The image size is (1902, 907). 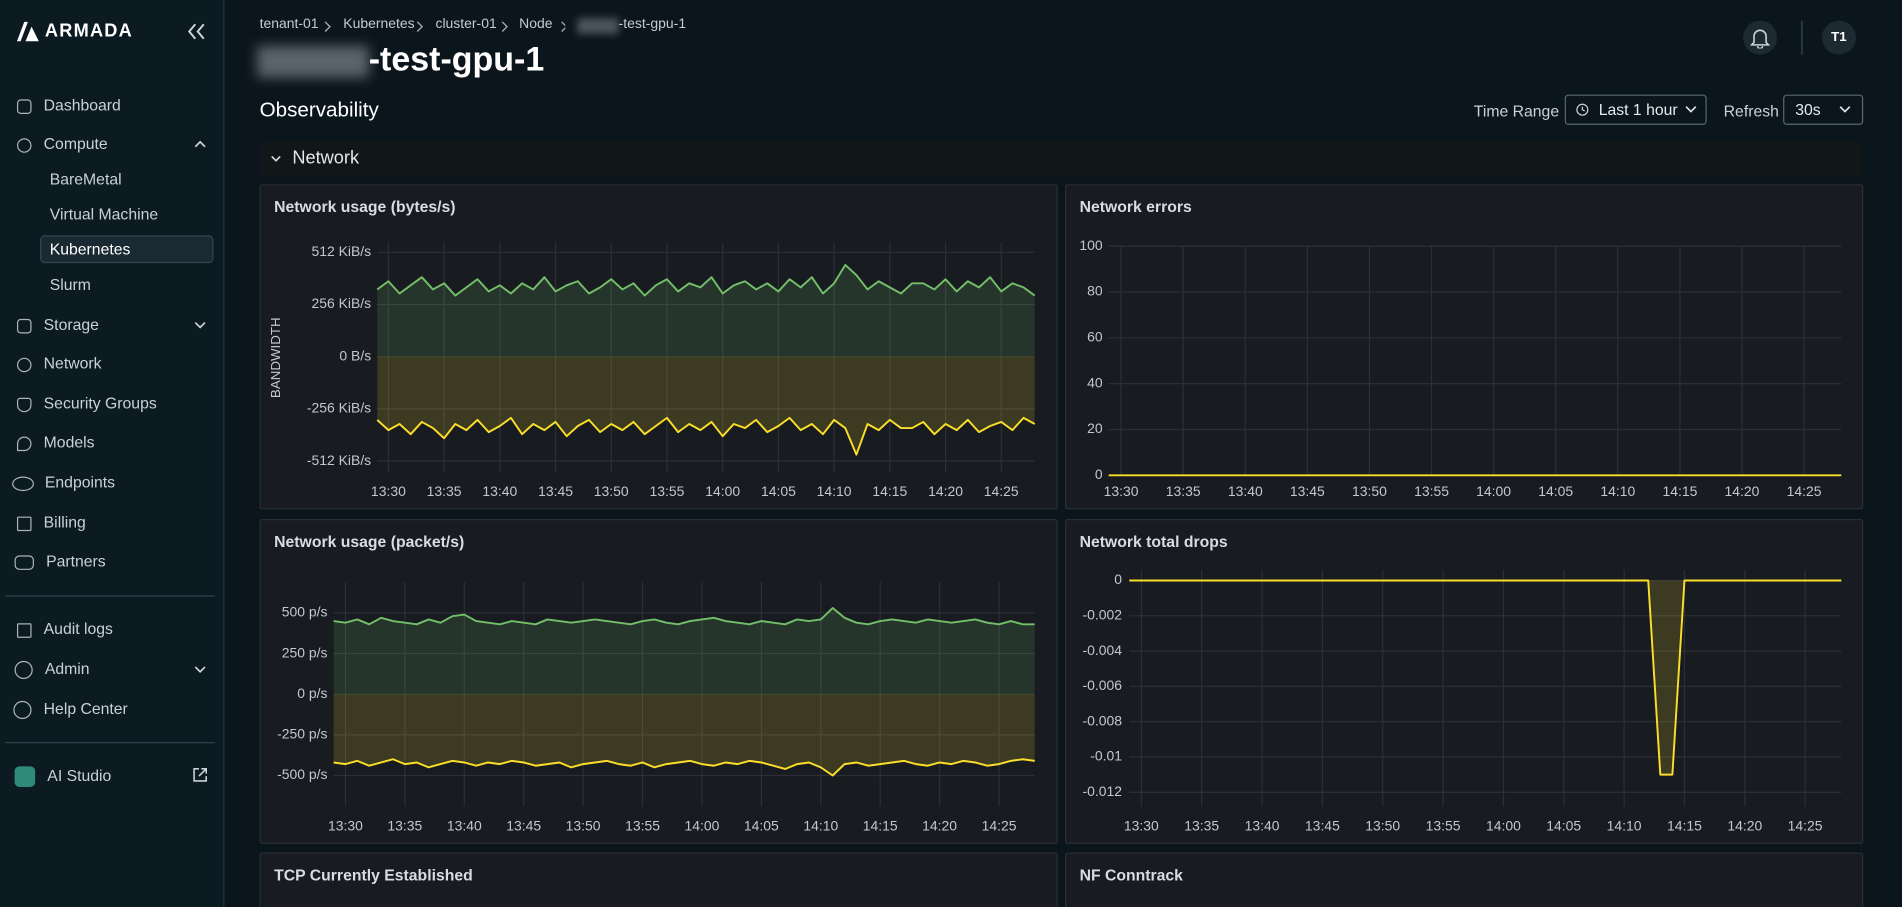 I want to click on nav-label: Partners, so click(x=76, y=560).